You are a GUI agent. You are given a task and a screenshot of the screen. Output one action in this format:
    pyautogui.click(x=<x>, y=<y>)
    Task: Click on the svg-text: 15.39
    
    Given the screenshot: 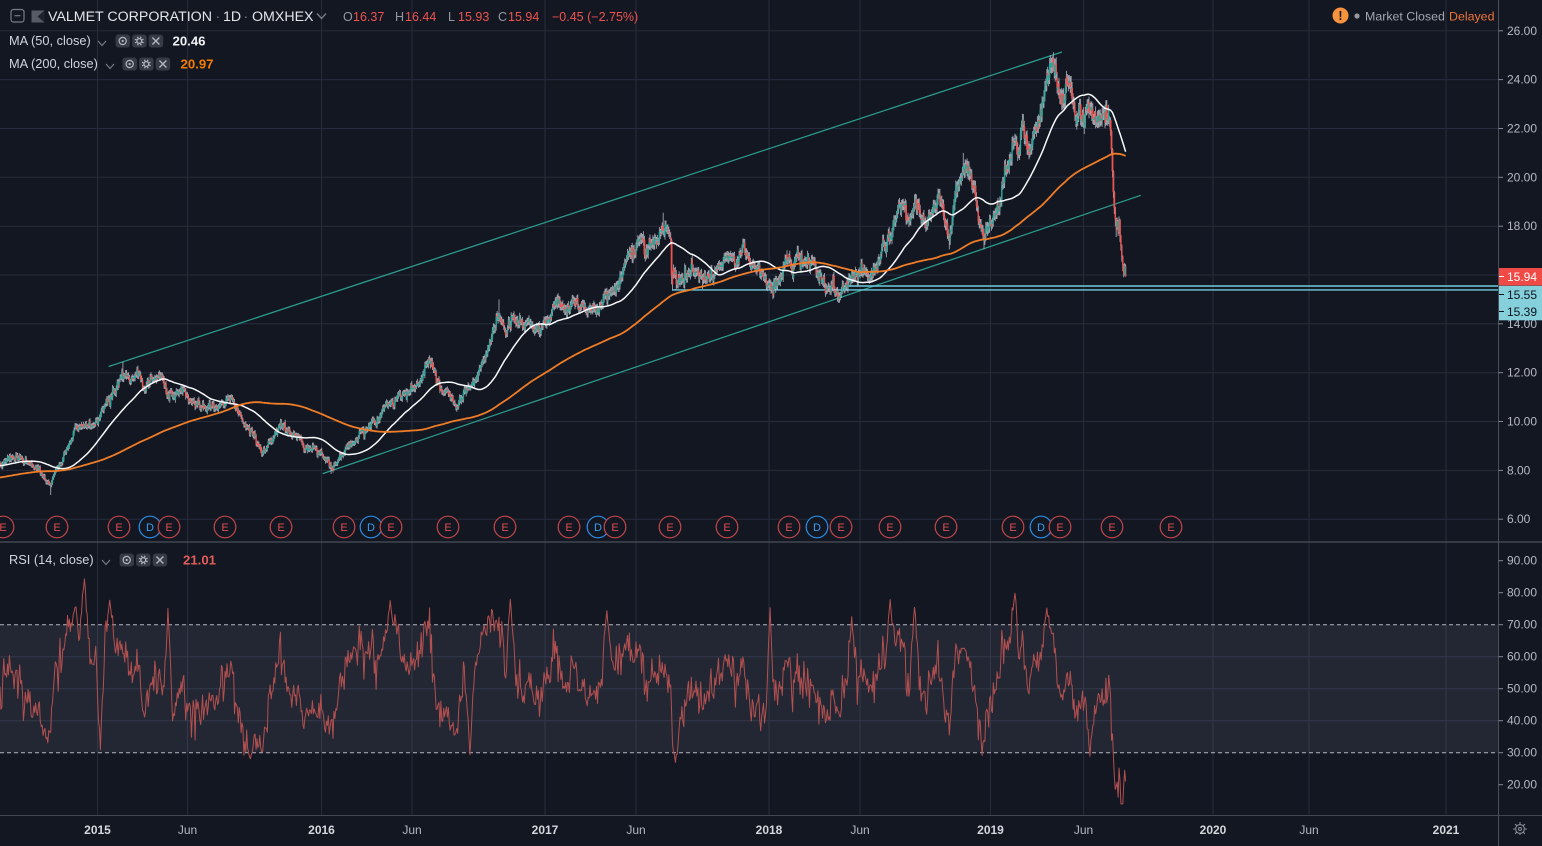 What is the action you would take?
    pyautogui.click(x=1522, y=312)
    